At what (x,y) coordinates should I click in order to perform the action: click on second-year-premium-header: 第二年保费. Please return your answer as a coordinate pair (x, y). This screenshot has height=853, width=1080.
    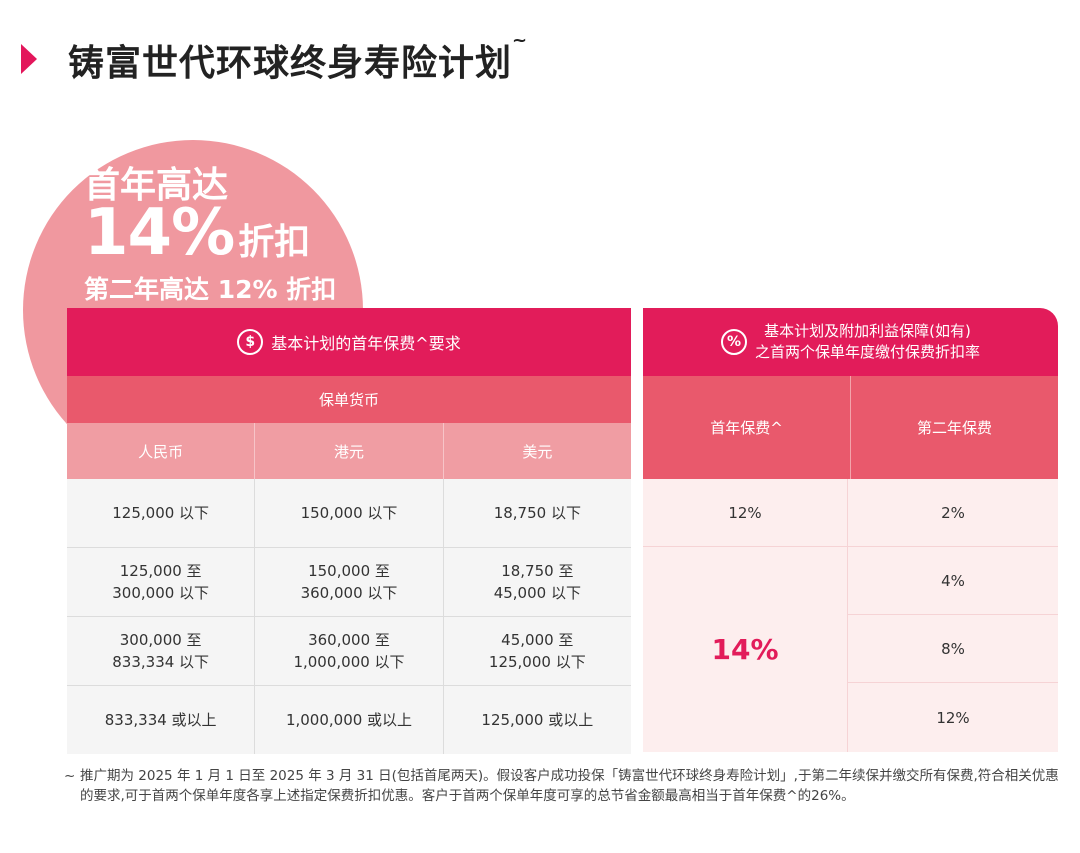
    Looking at the image, I should click on (954, 427).